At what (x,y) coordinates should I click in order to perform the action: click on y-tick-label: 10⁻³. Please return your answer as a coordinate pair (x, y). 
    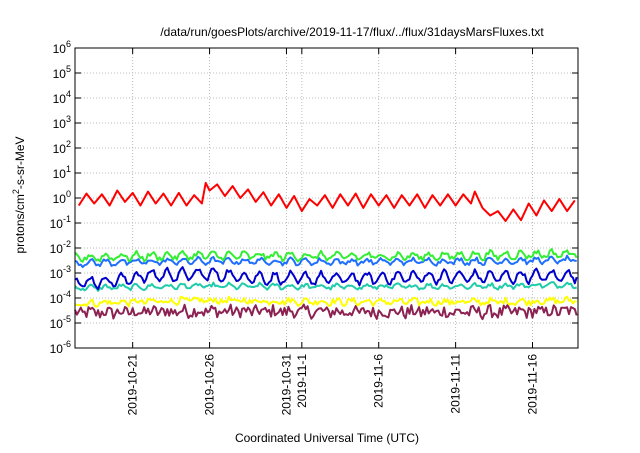
    Looking at the image, I should click on (60, 272).